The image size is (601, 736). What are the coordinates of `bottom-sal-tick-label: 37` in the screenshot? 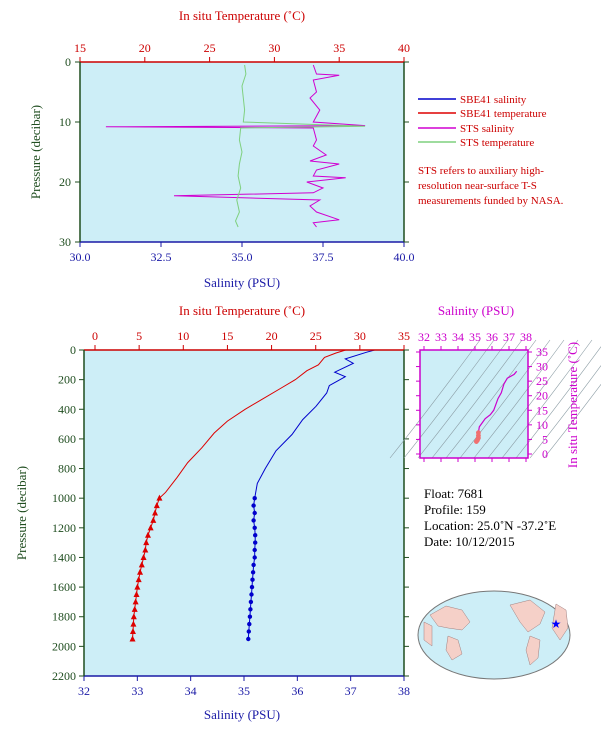 It's located at (351, 691).